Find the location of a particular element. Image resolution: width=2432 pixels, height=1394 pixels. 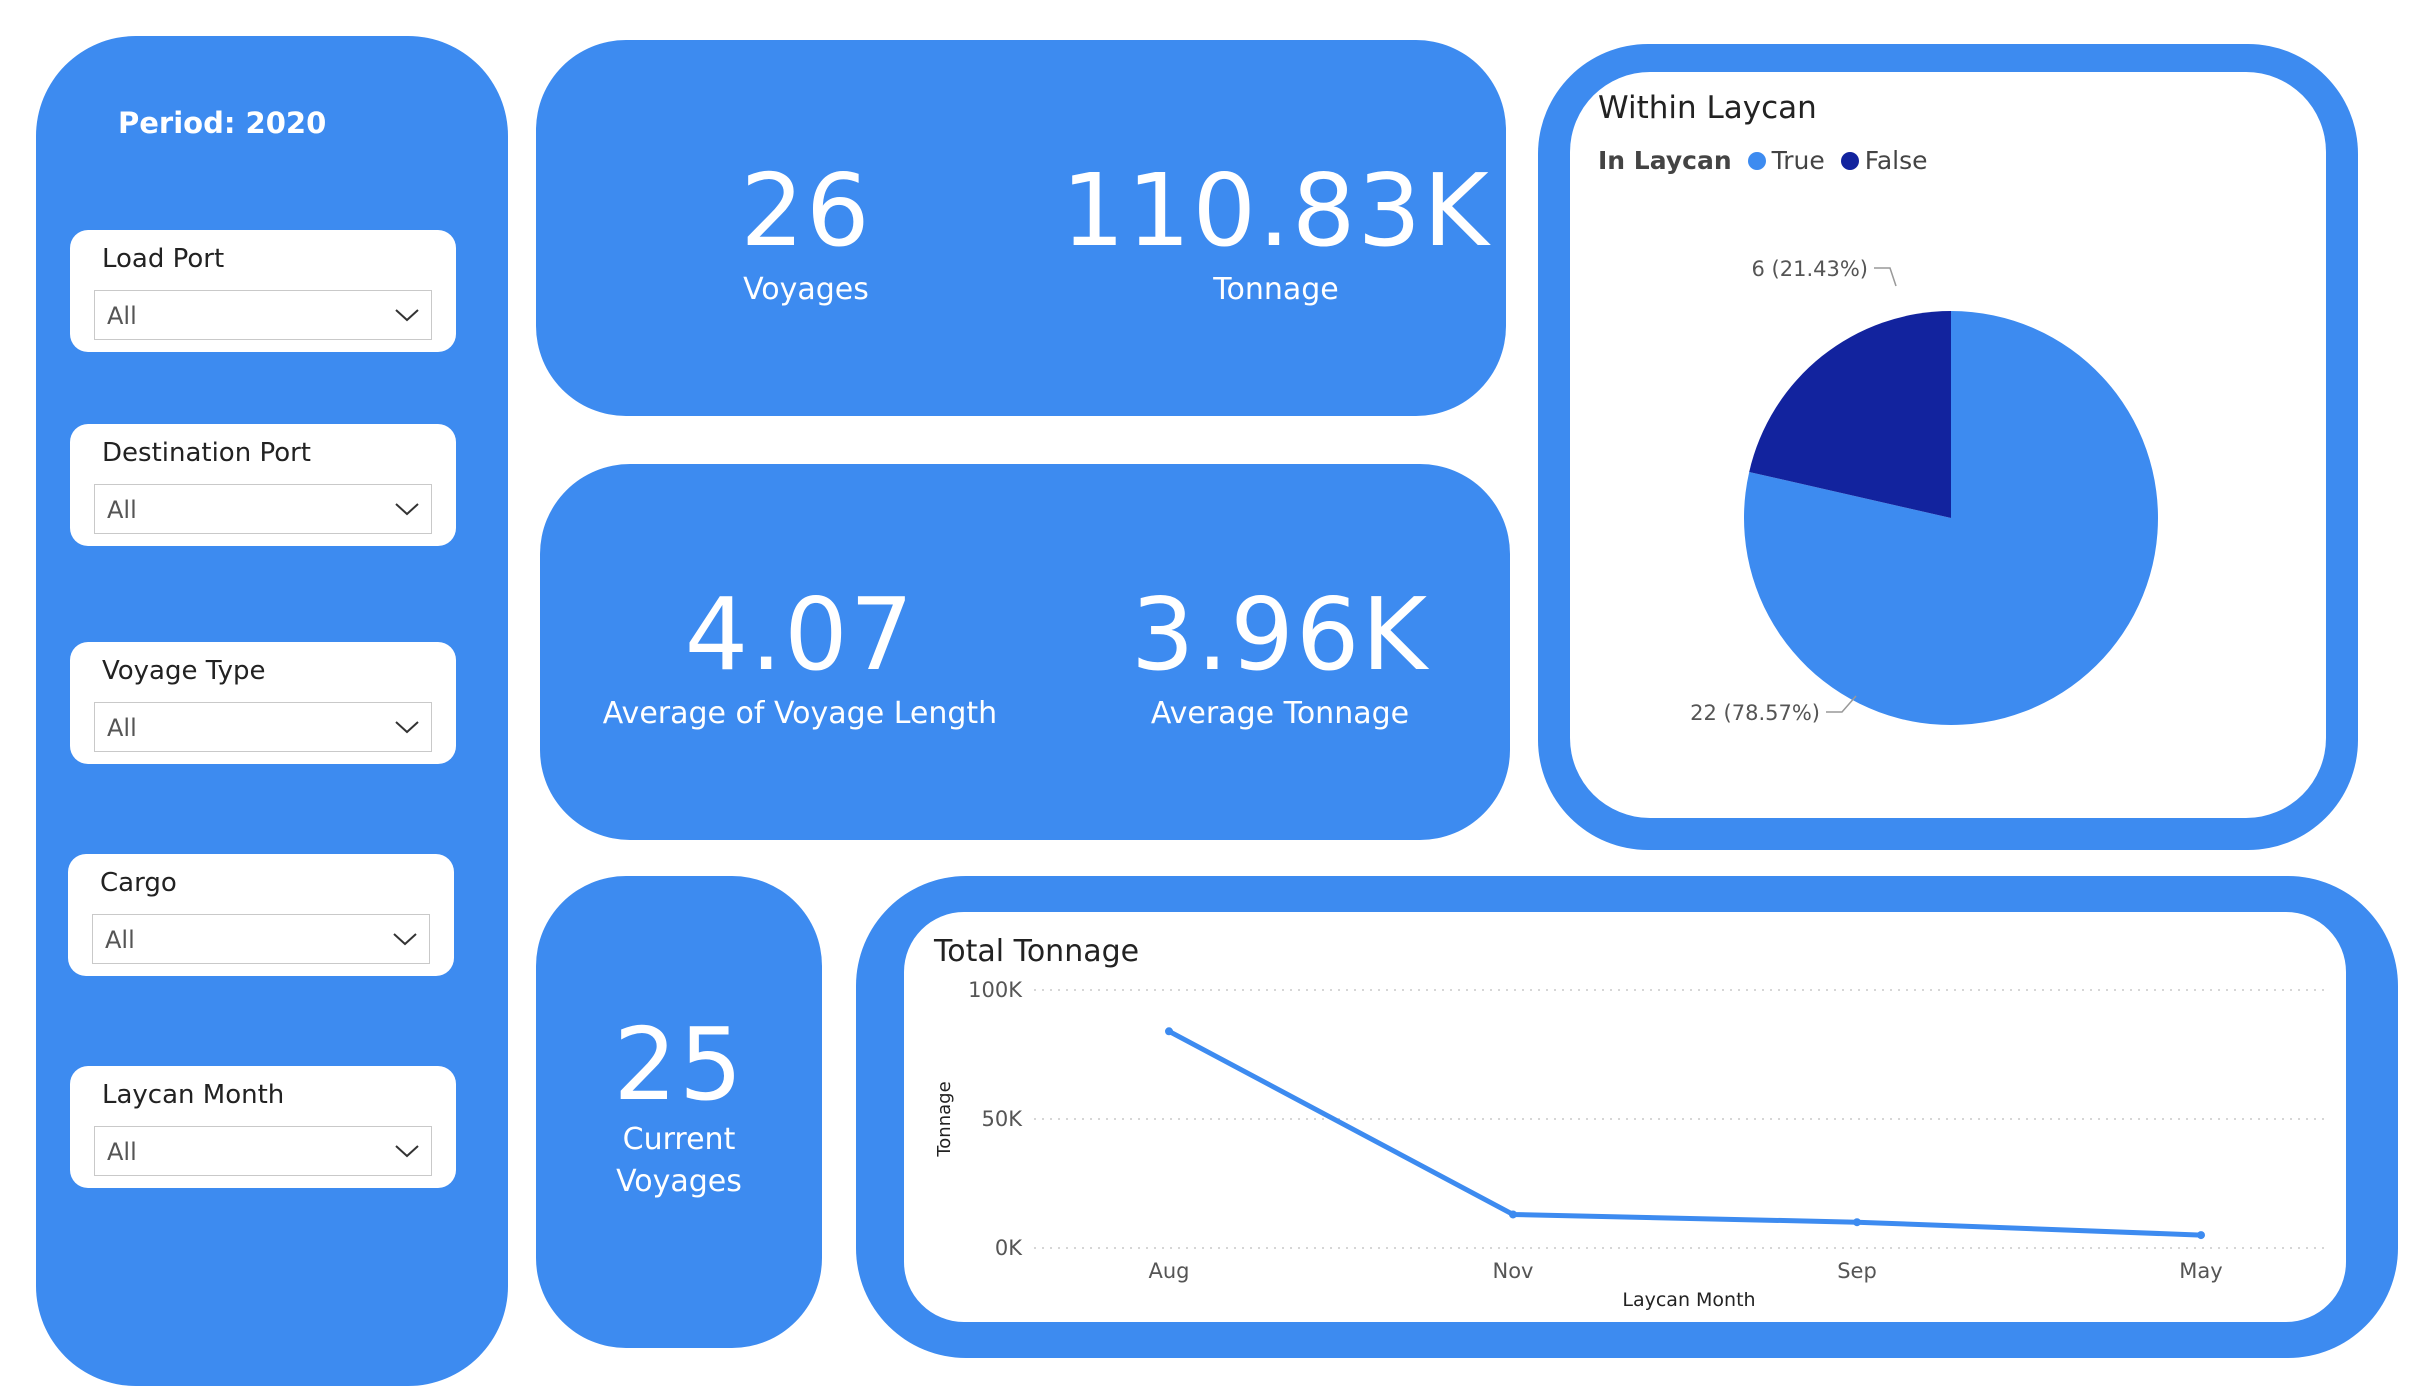

pie-chart-title: Within Laycan is located at coordinates (1707, 108).